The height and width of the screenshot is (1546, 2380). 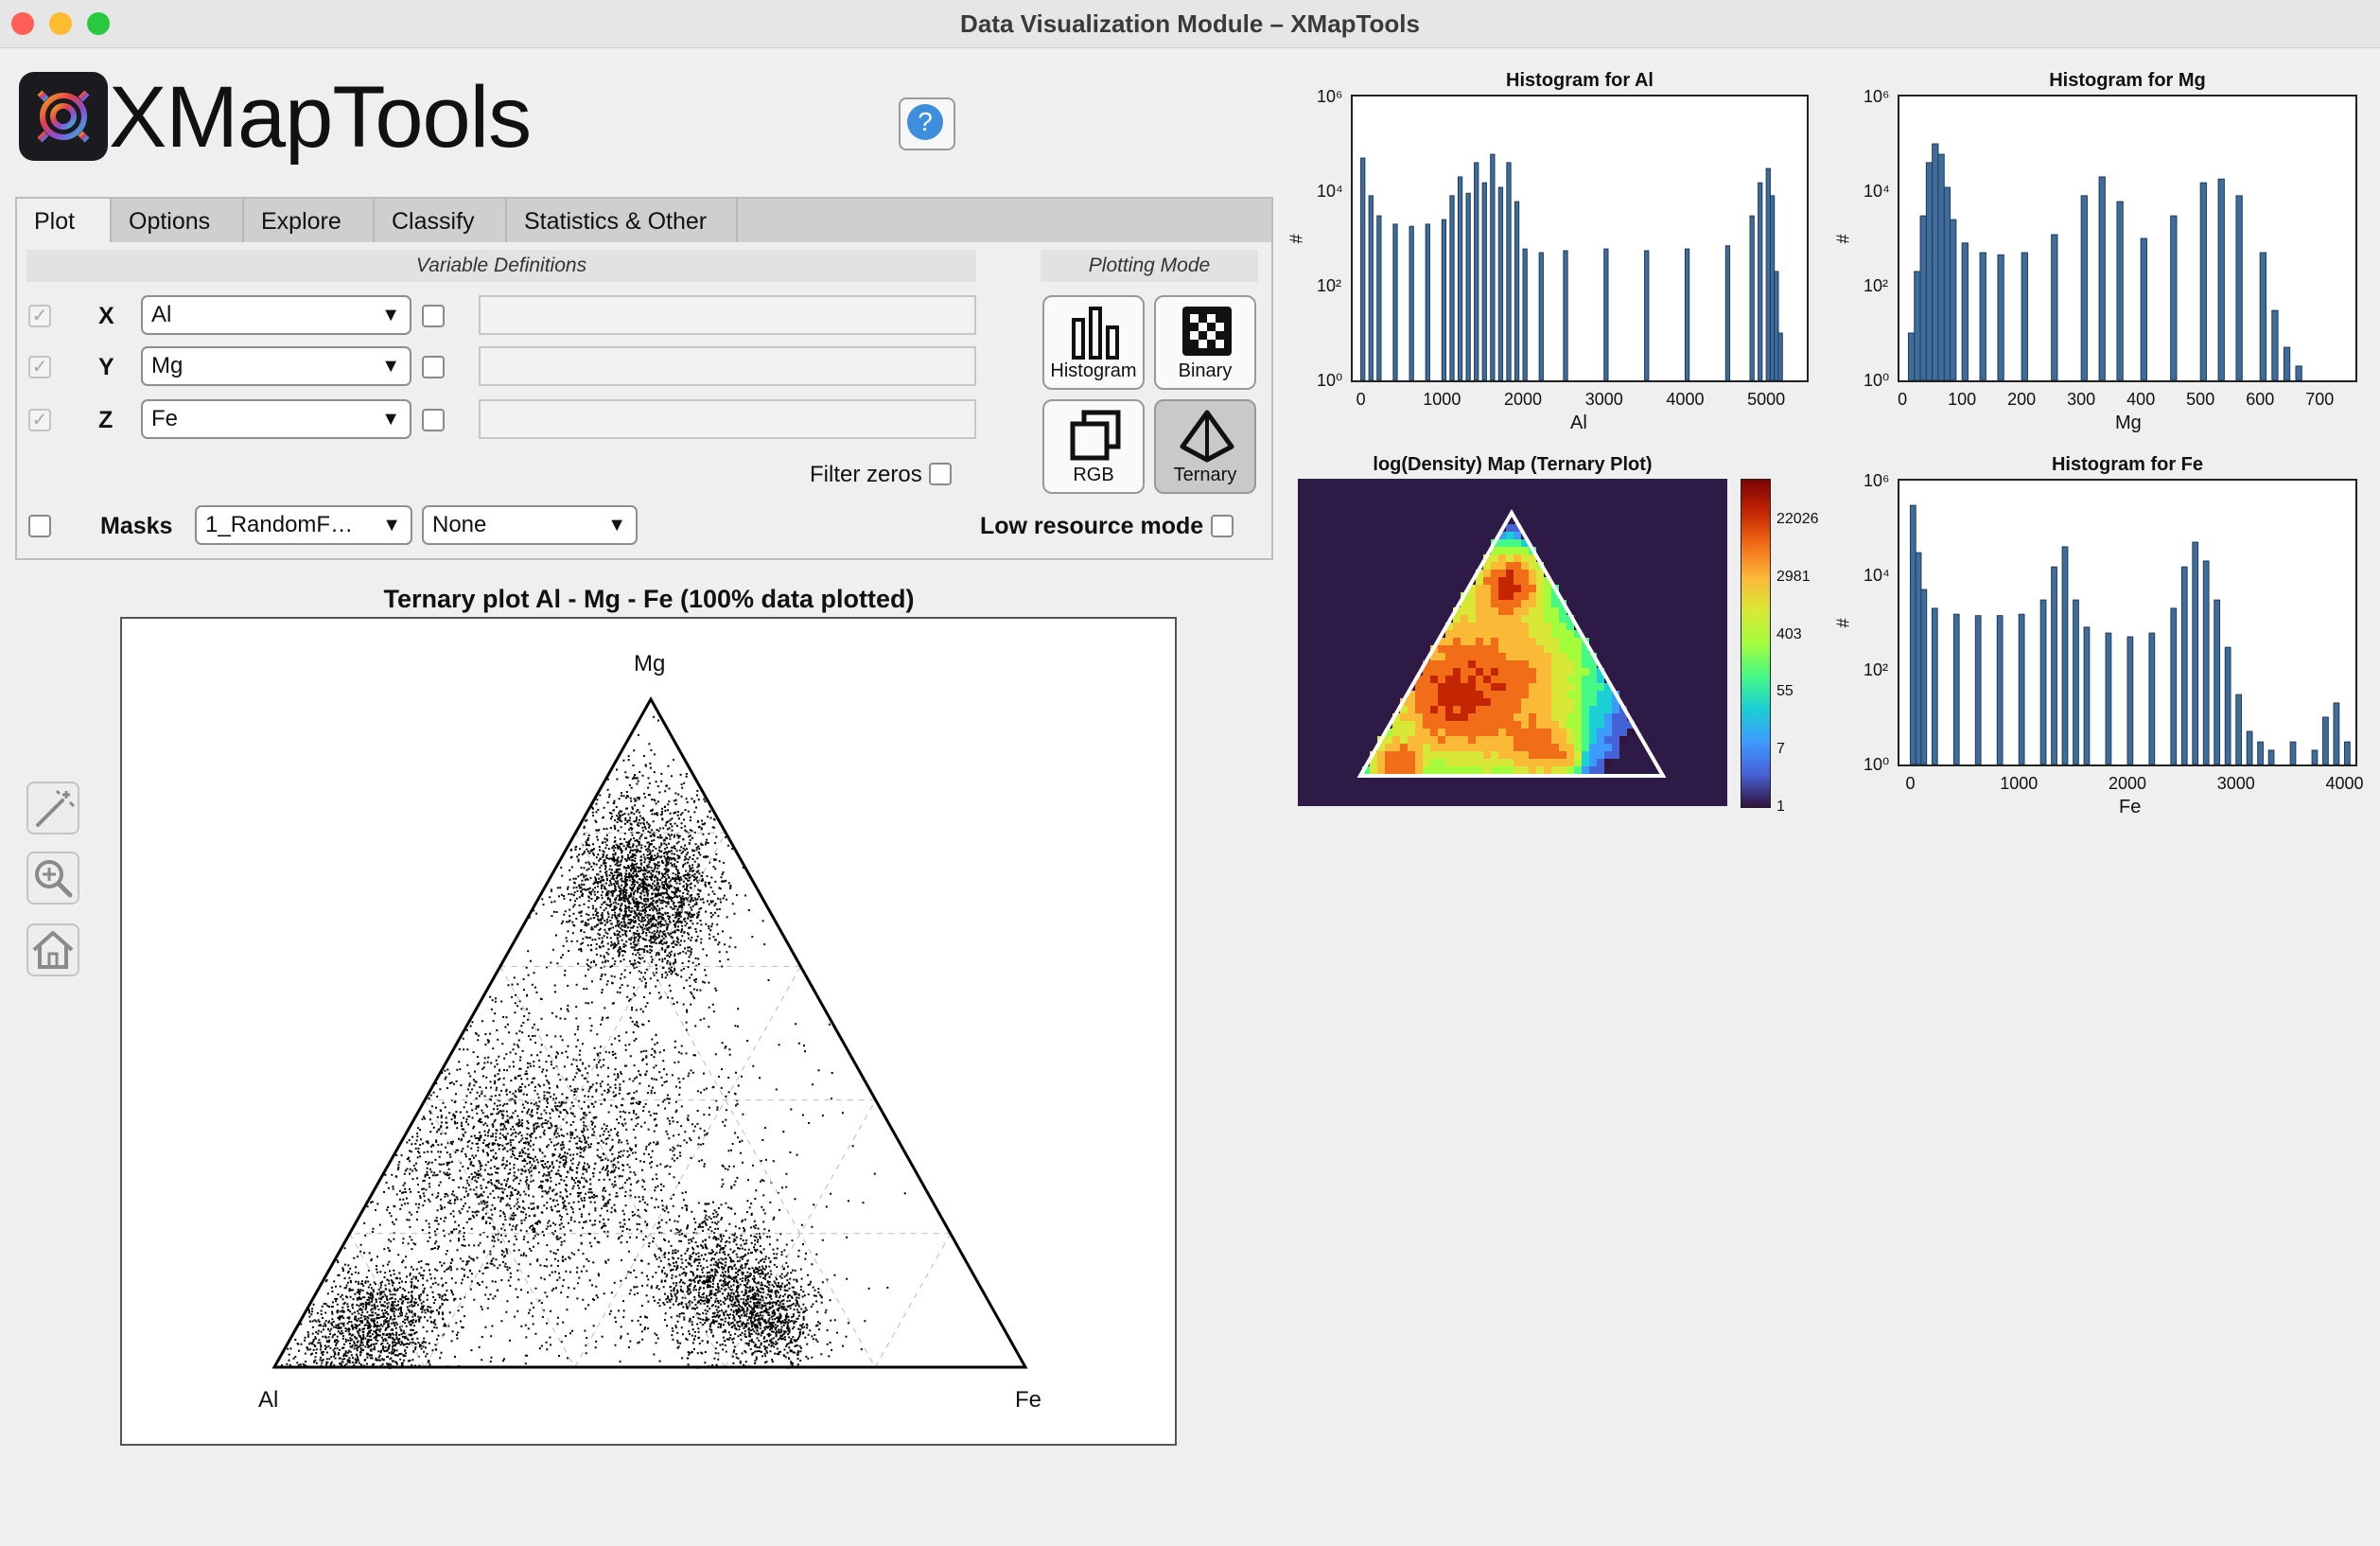 I want to click on x-option-checkbox, so click(x=433, y=316).